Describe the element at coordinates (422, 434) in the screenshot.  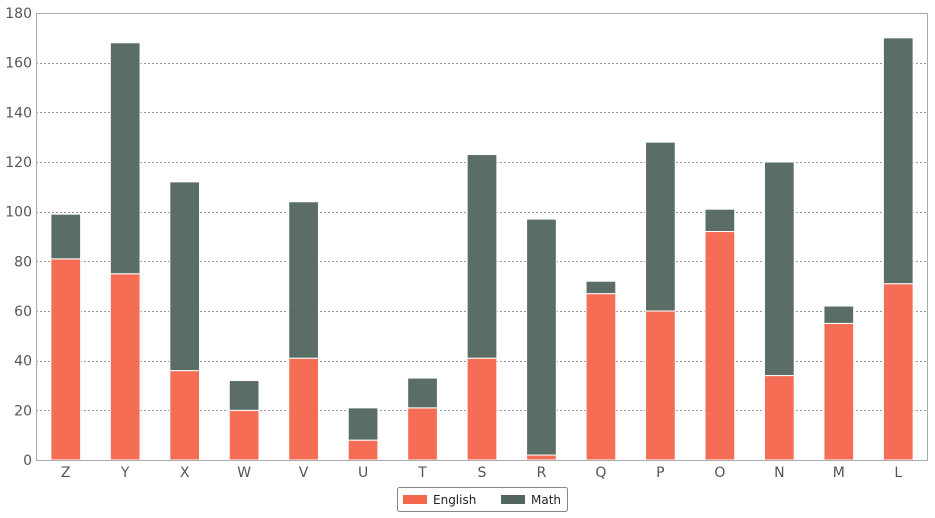
I see `bar-english-t` at that location.